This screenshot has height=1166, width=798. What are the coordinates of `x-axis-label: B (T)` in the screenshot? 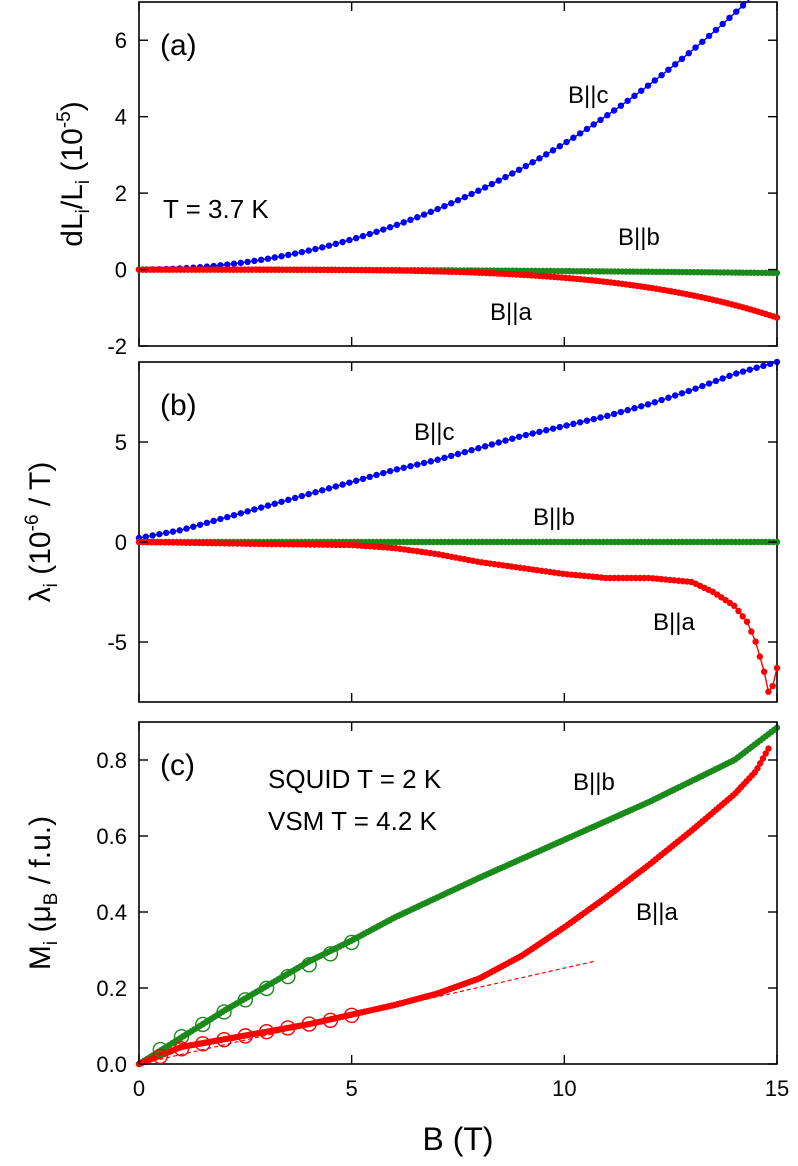 It's located at (457, 1139).